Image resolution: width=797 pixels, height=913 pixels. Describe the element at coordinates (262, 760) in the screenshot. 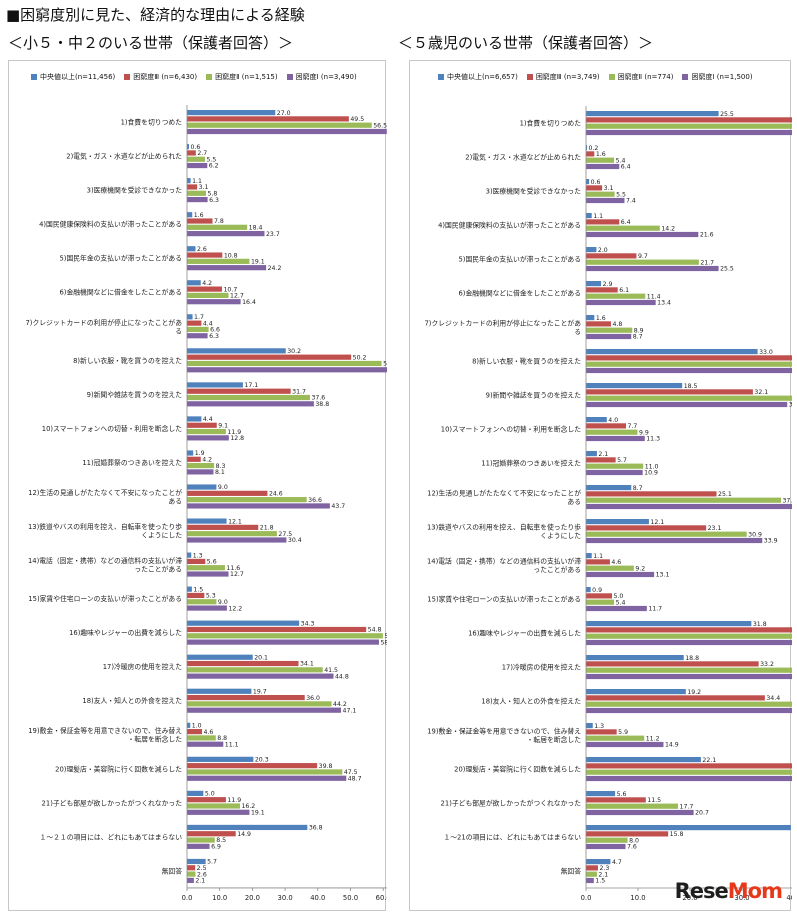

I see `data-label: 20.3` at that location.